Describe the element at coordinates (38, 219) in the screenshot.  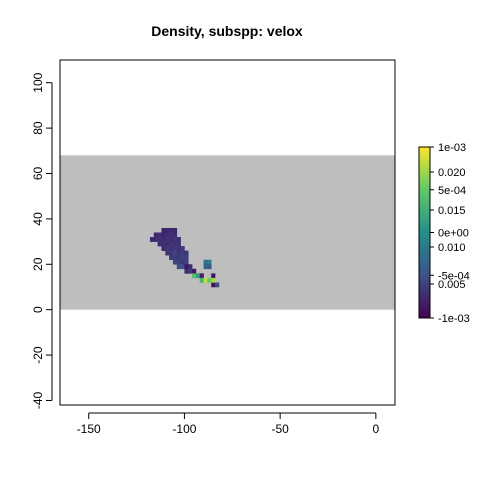
I see `y-tick-label: 40` at that location.